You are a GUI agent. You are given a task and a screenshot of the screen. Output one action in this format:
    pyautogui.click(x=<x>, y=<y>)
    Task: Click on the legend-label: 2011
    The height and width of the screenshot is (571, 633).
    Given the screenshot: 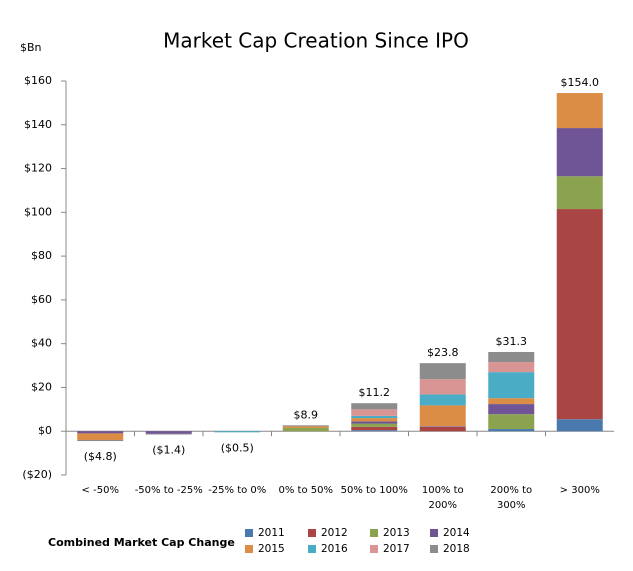 What is the action you would take?
    pyautogui.click(x=271, y=533)
    